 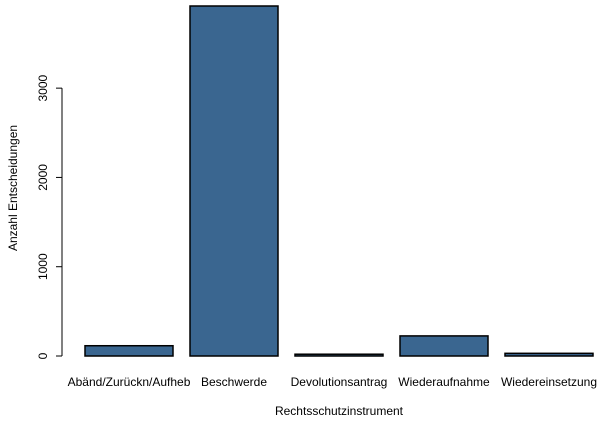 I want to click on x-tick-label: Abänd/Zurückn/Aufheb, so click(x=129, y=382).